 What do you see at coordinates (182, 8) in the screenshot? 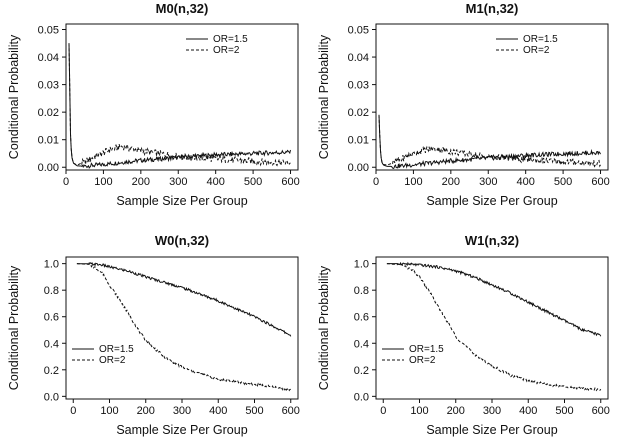
I see `chart-title: M0(n,32)` at bounding box center [182, 8].